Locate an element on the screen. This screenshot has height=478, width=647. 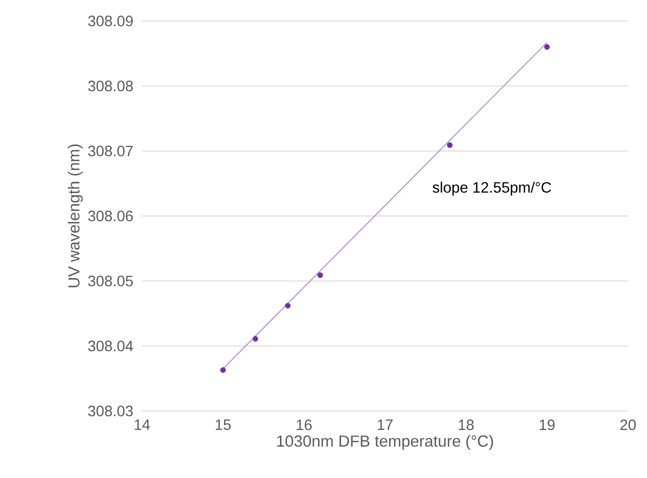
y-tick-label: 308.09 is located at coordinates (110, 21).